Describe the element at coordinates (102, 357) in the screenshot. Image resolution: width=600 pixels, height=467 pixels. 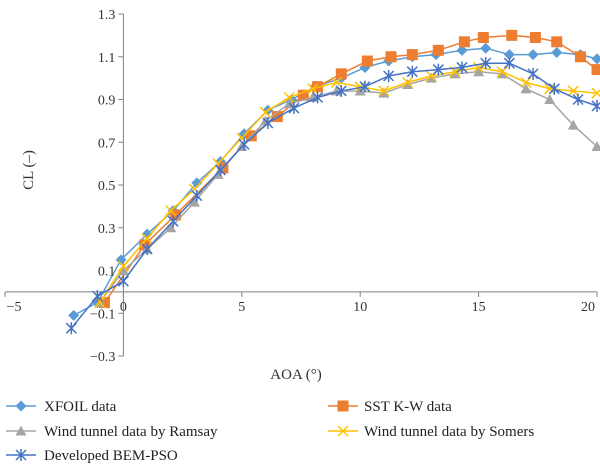
I see `y-tick-label: −0.3` at that location.